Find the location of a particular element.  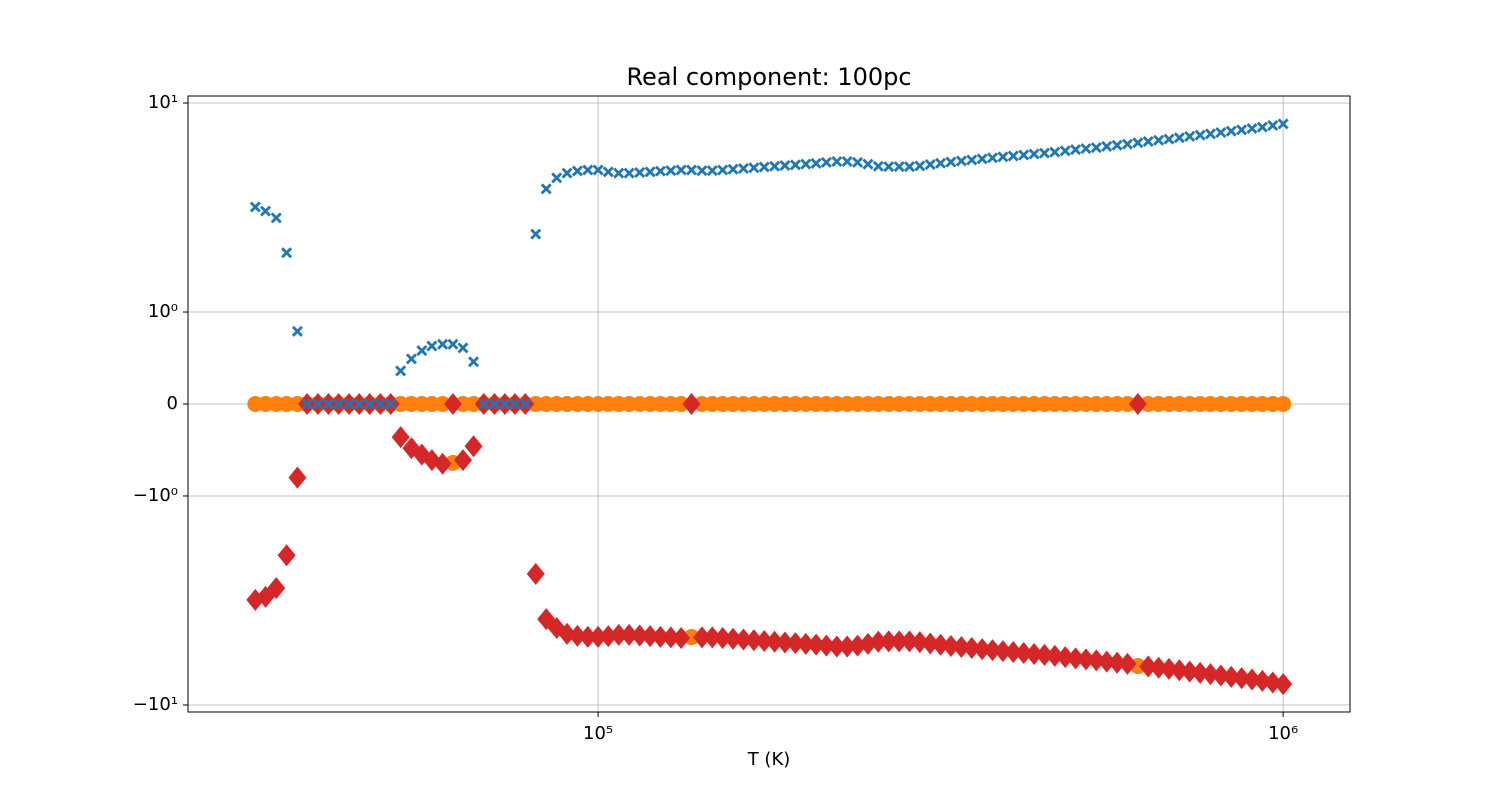

y-tick-label: 0 is located at coordinates (172, 403).